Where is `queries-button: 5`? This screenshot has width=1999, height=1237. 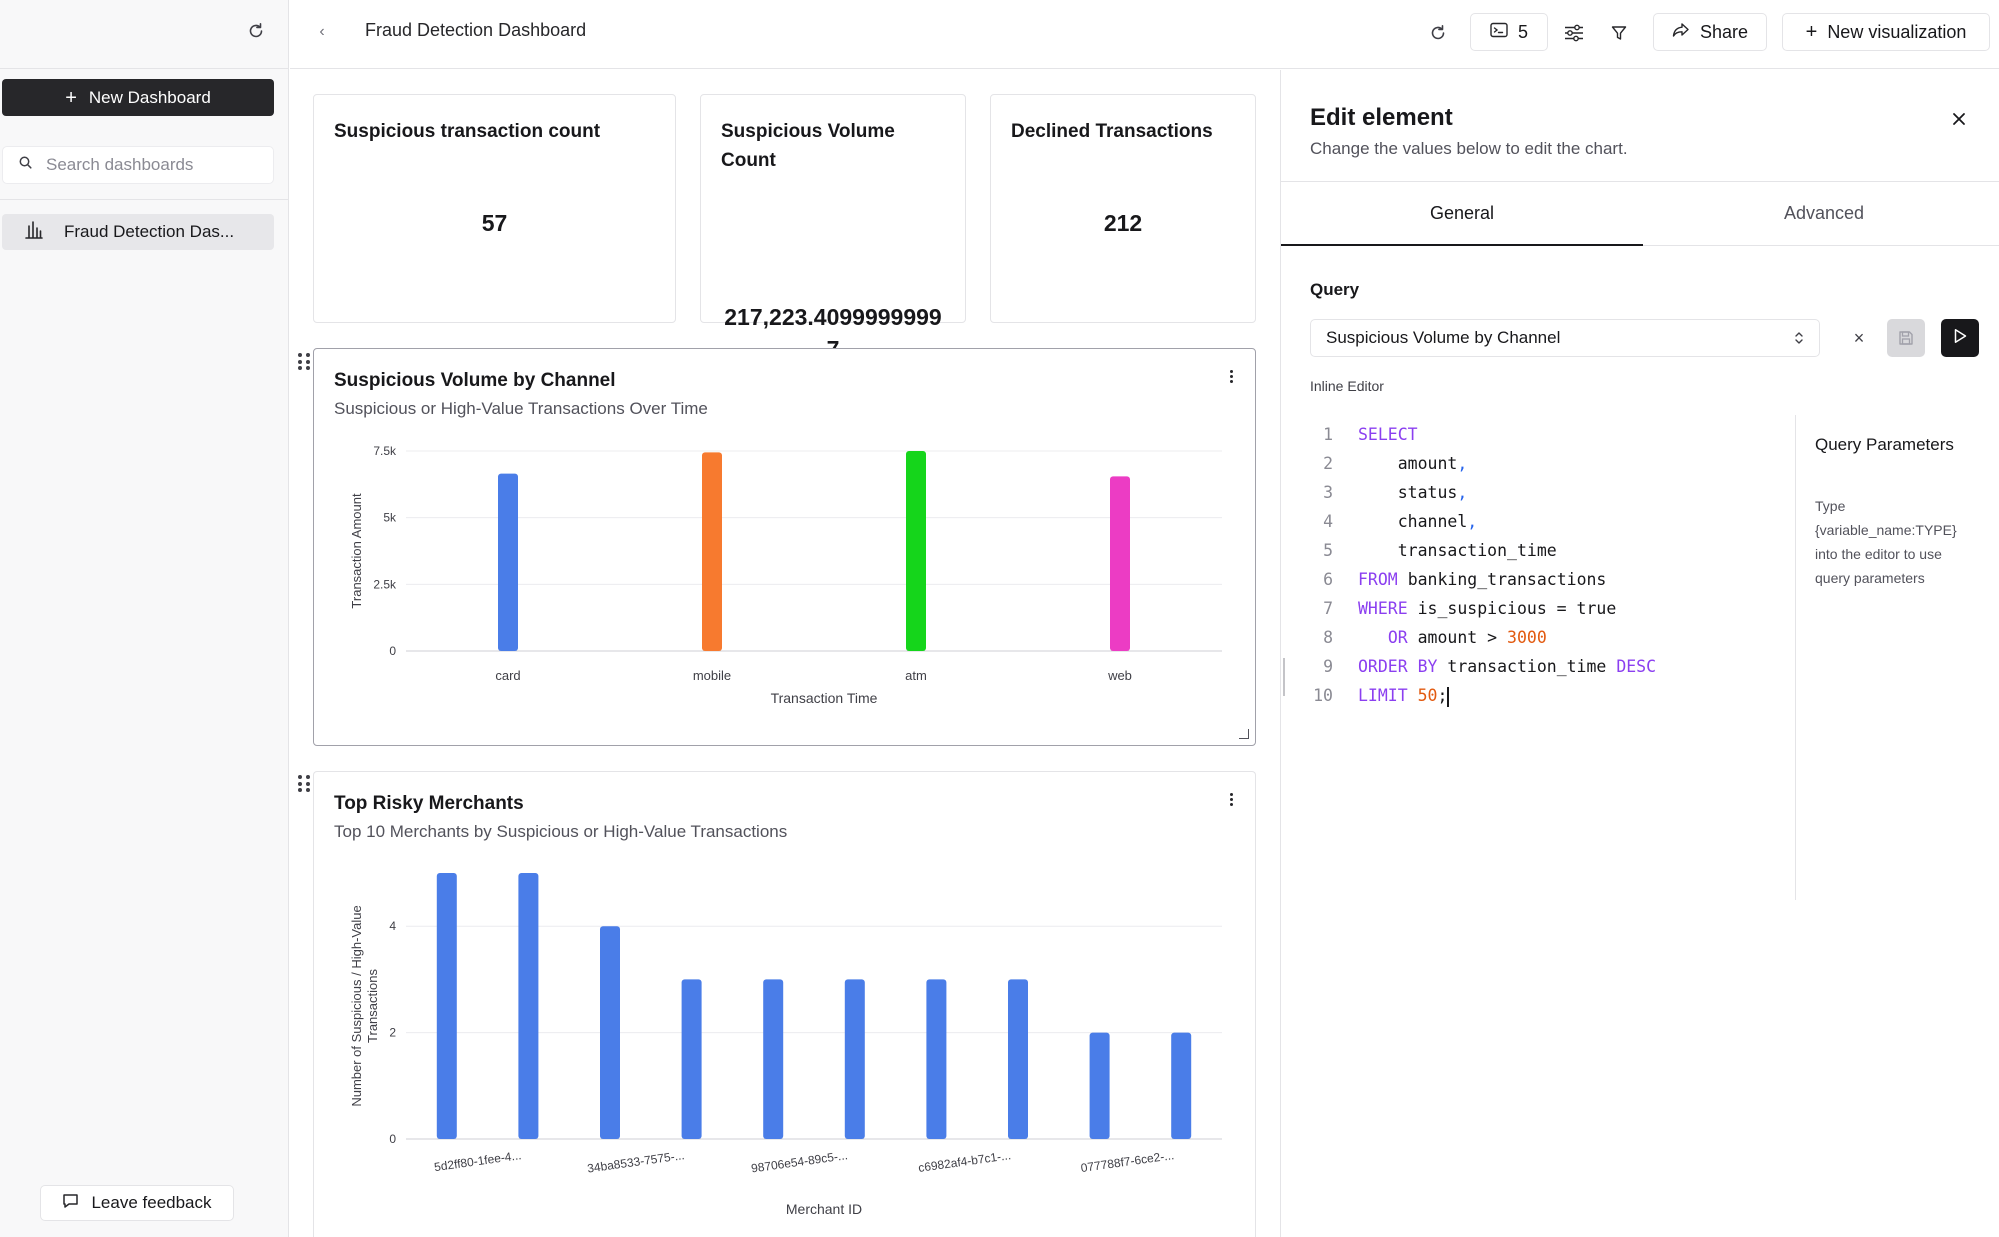
queries-button: 5 is located at coordinates (1509, 32).